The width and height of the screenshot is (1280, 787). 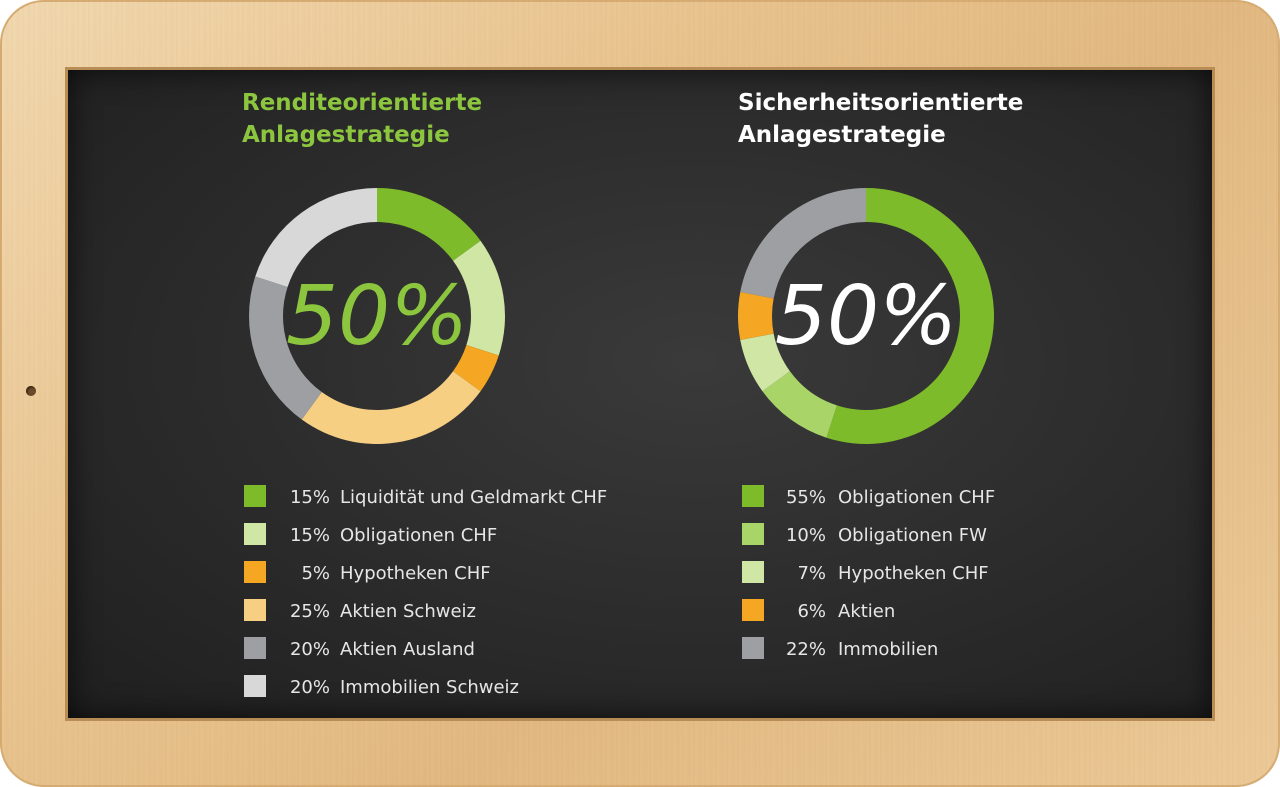 What do you see at coordinates (842, 135) in the screenshot?
I see `chart-2-title-line: Anlagestrategie` at bounding box center [842, 135].